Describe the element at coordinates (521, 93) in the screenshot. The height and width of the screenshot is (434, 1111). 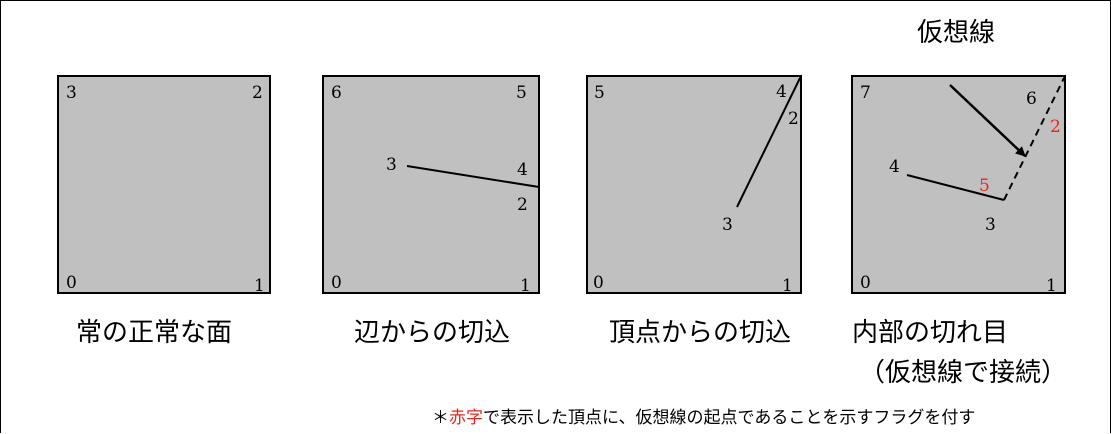
I see `vertex-label-tr: 5` at that location.